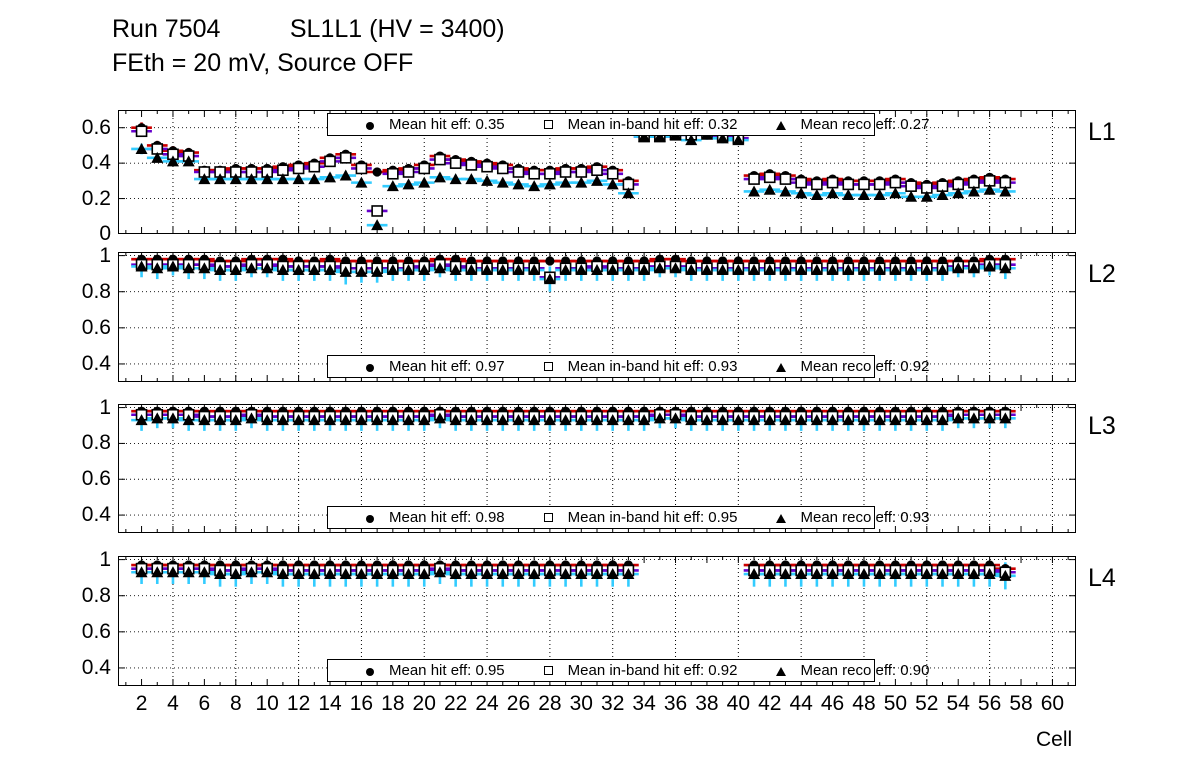 This screenshot has height=772, width=1196. What do you see at coordinates (298, 703) in the screenshot?
I see `x-tick-label: 12` at bounding box center [298, 703].